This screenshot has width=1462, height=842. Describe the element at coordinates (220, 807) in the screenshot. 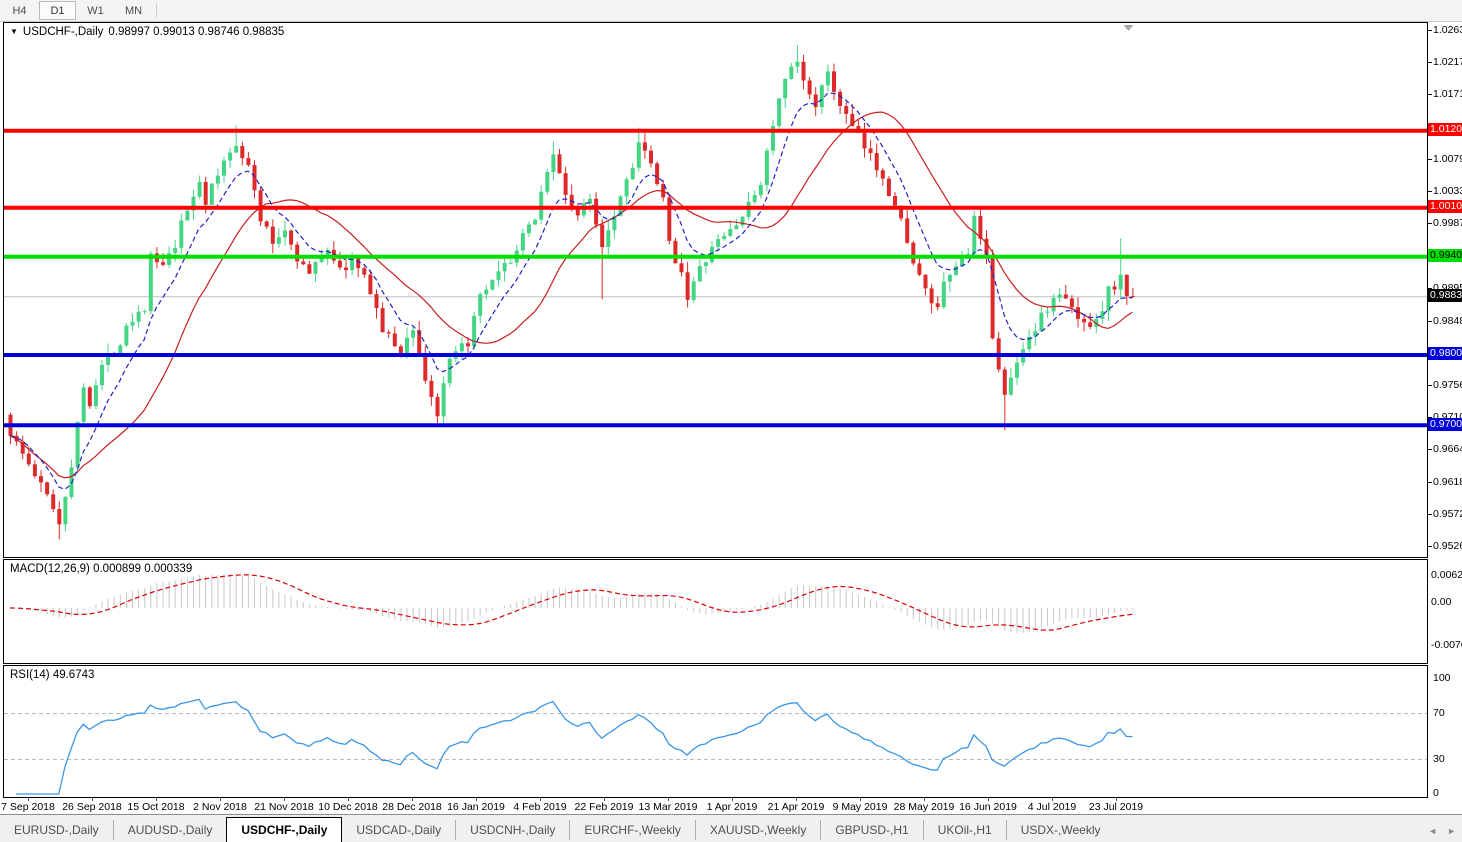

I see `date-axis-label: 2 Nov 2018` at that location.